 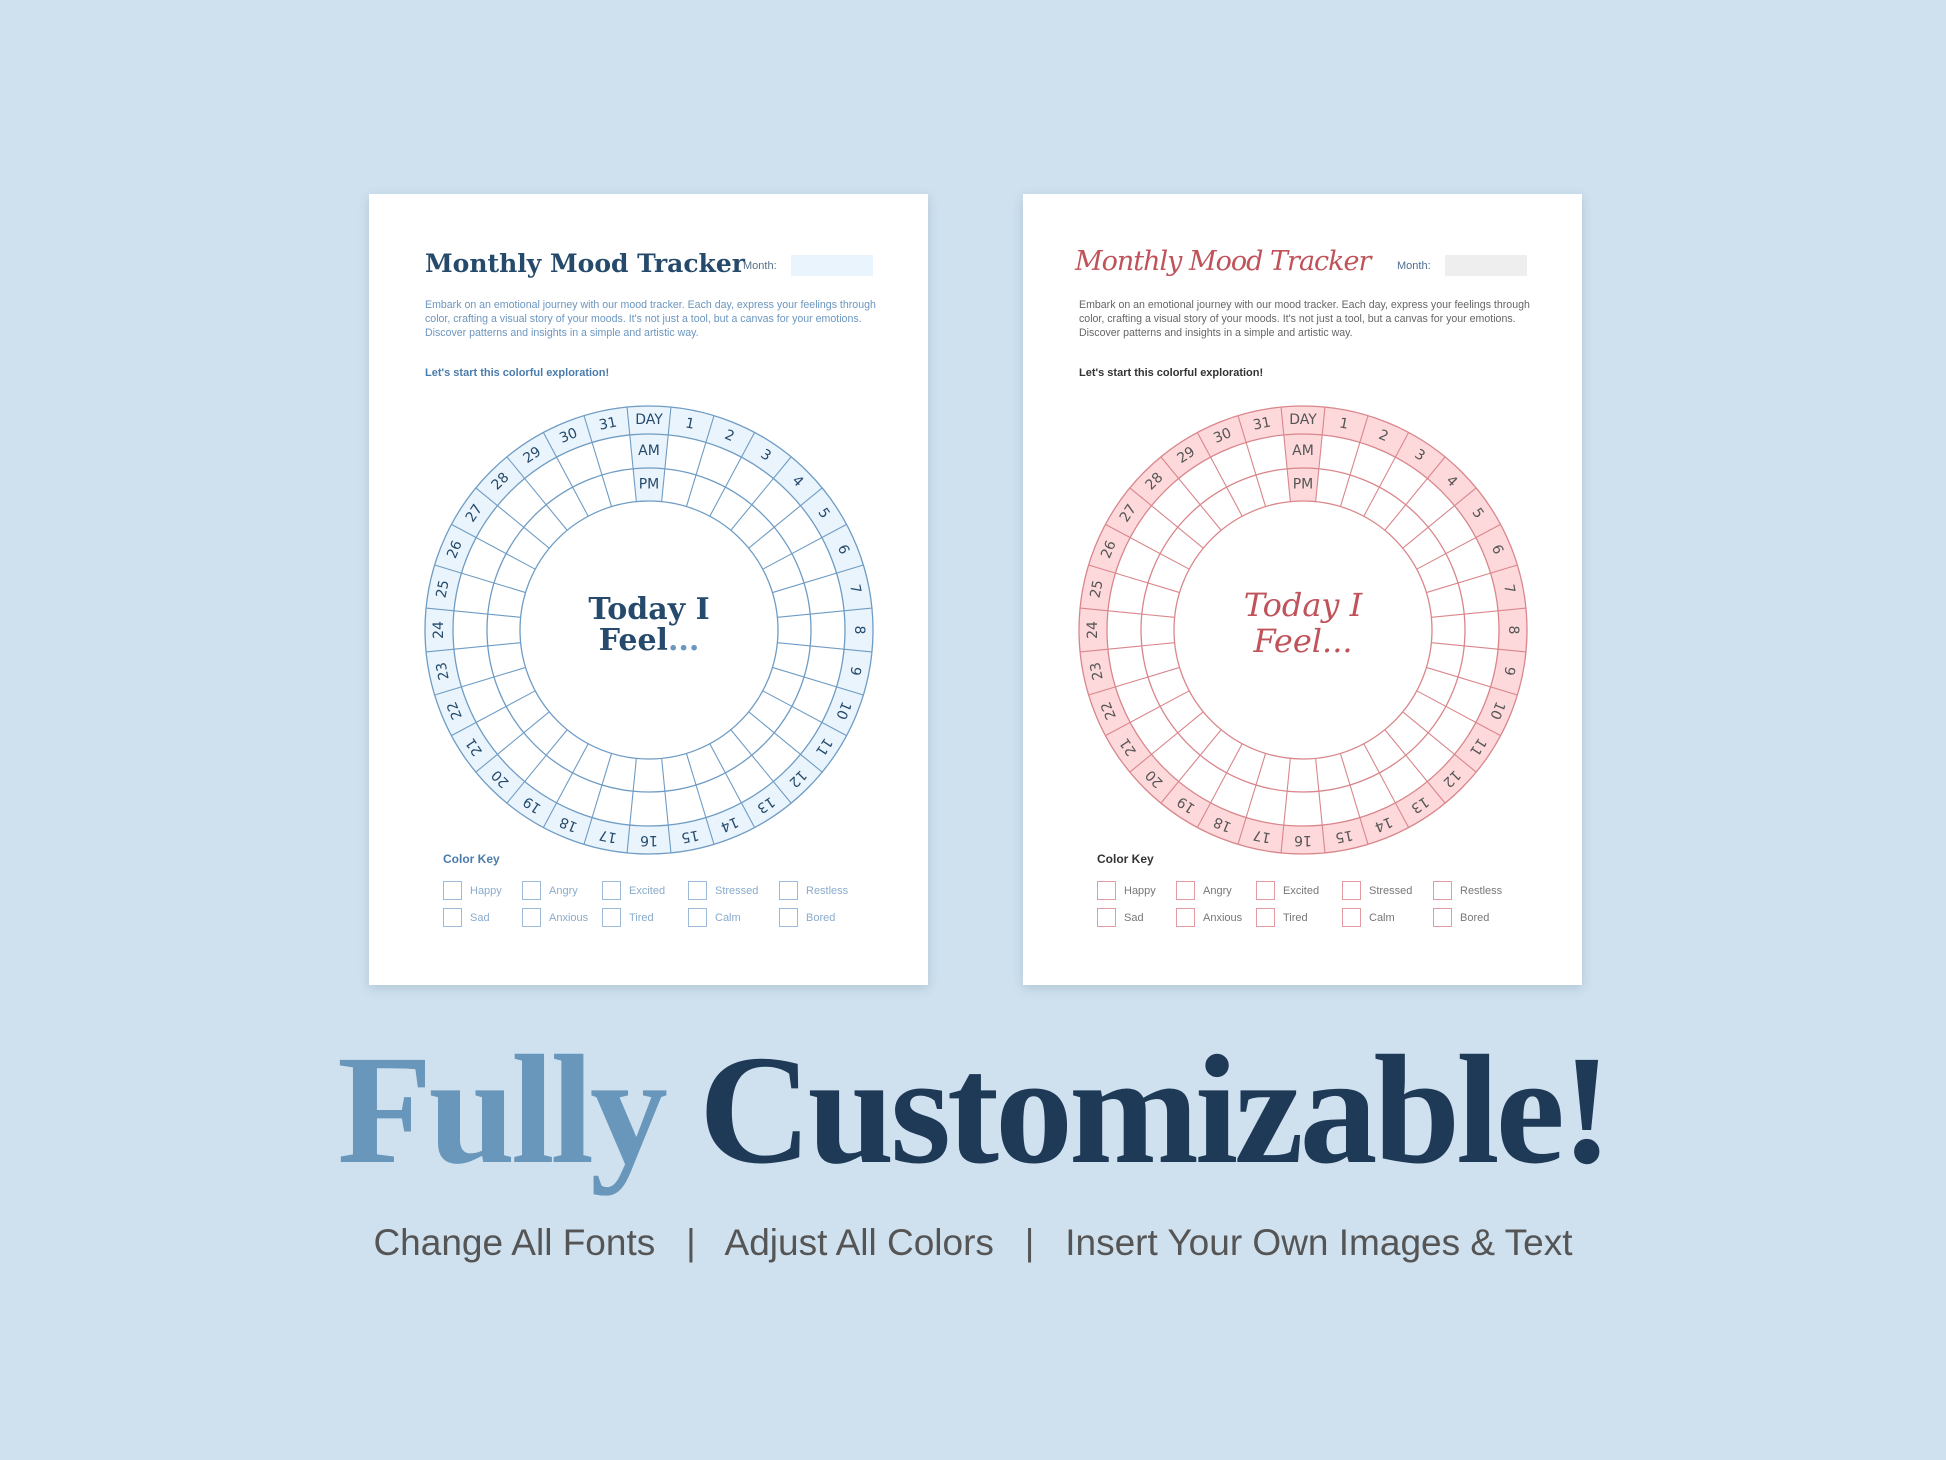 I want to click on color-key-item-calm: Calm, so click(x=714, y=917).